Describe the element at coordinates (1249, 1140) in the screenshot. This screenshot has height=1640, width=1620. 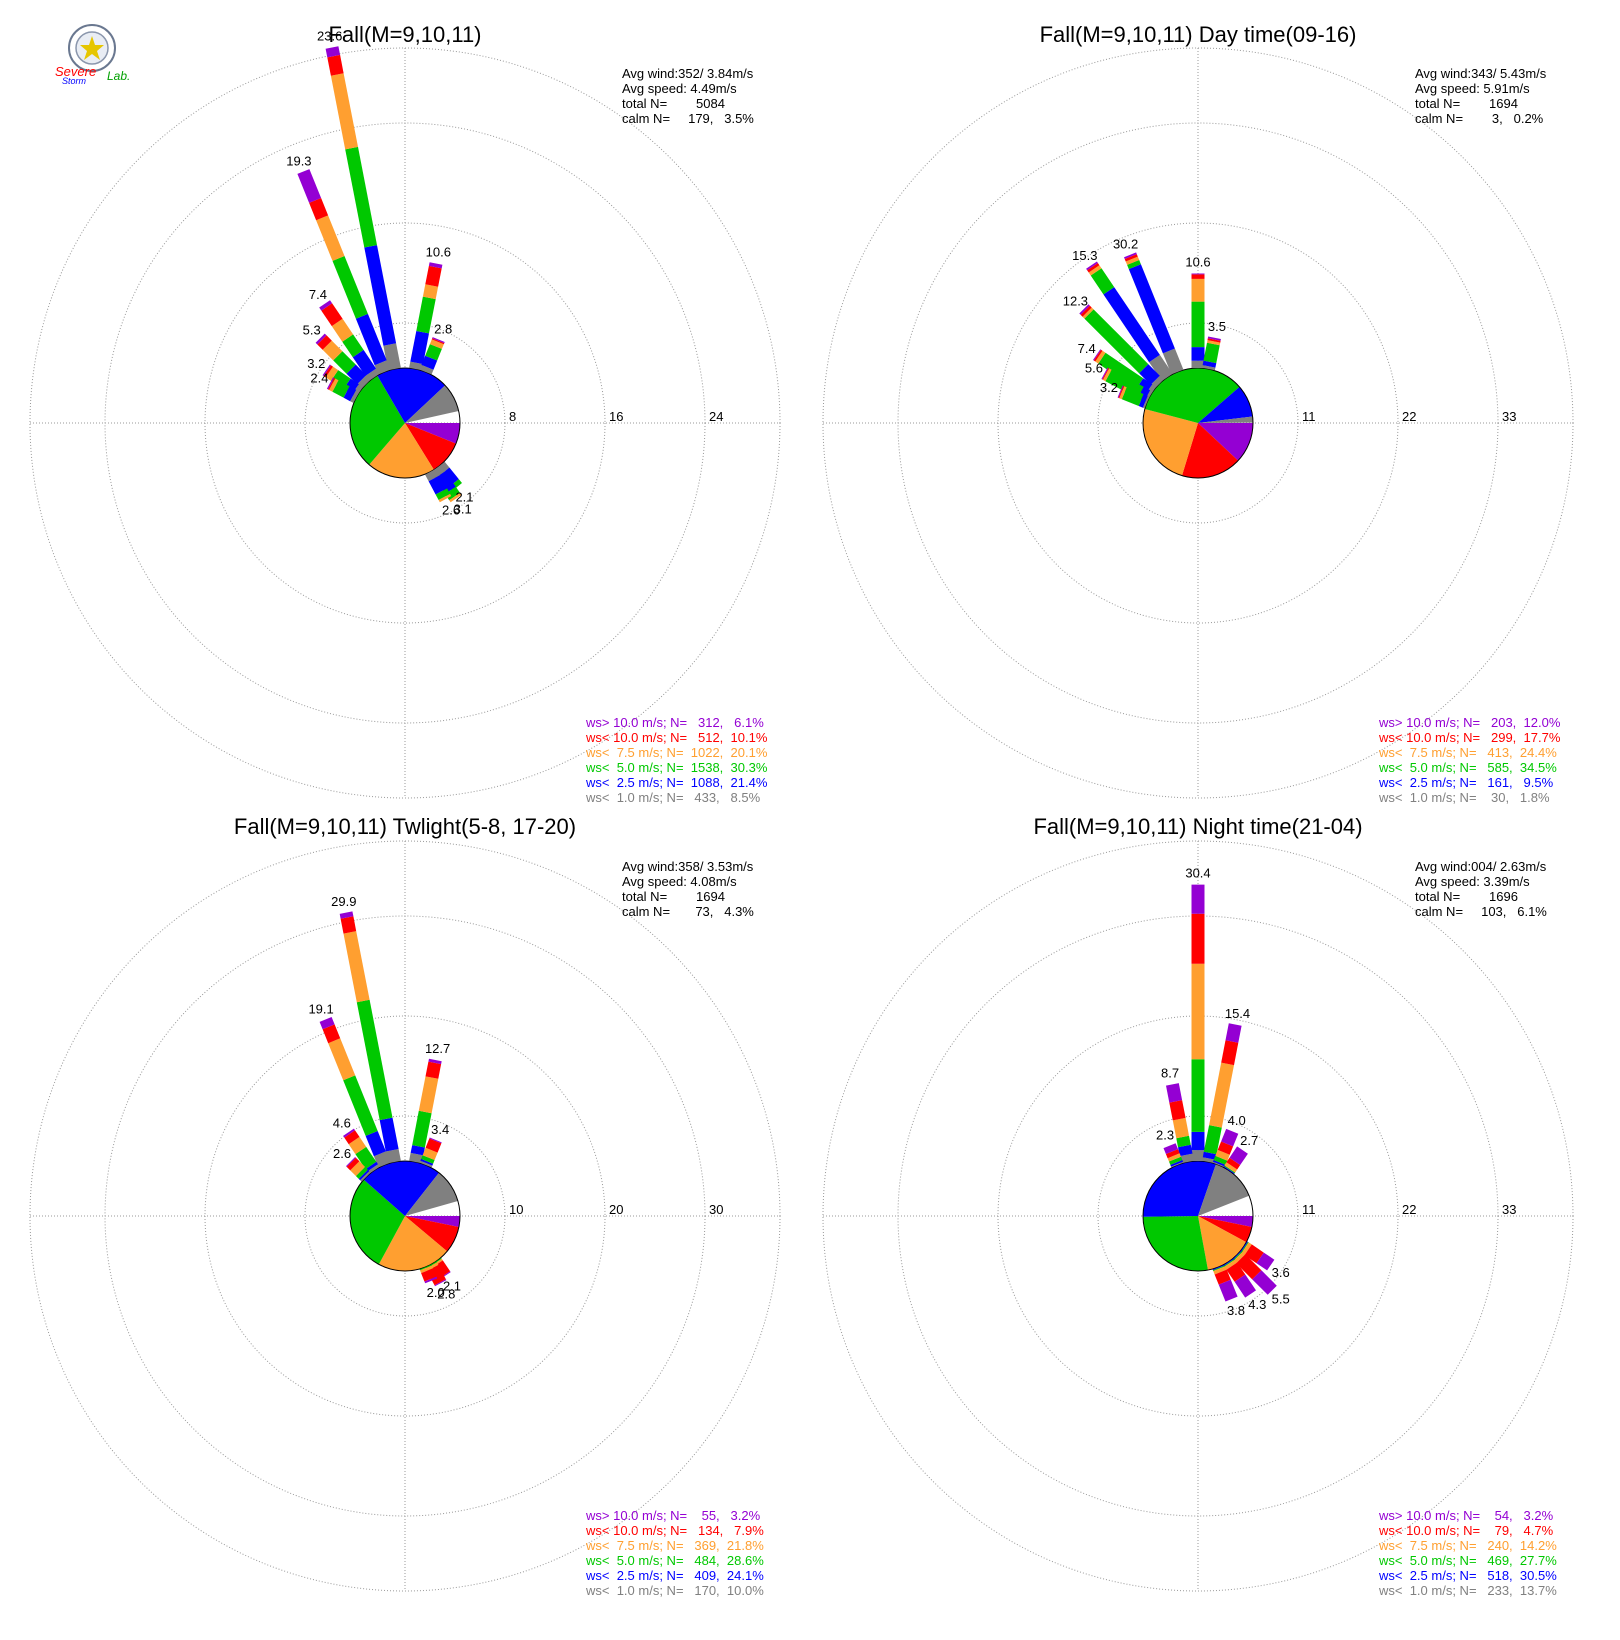
I see `bar-value-label: 2.7` at that location.